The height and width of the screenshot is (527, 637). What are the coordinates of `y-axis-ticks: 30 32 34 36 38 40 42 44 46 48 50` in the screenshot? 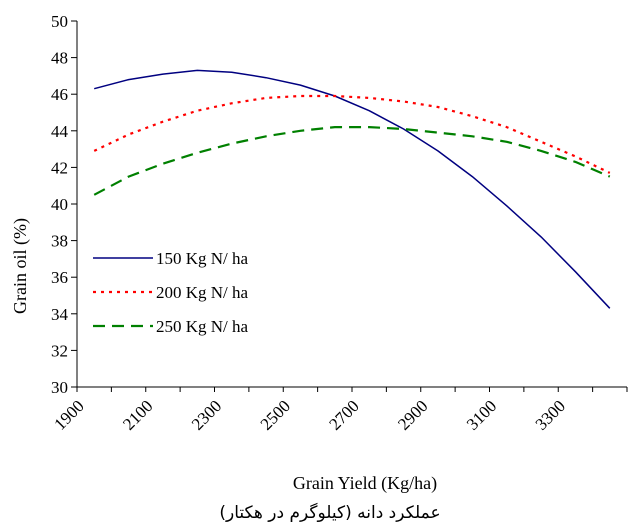 It's located at (64, 204).